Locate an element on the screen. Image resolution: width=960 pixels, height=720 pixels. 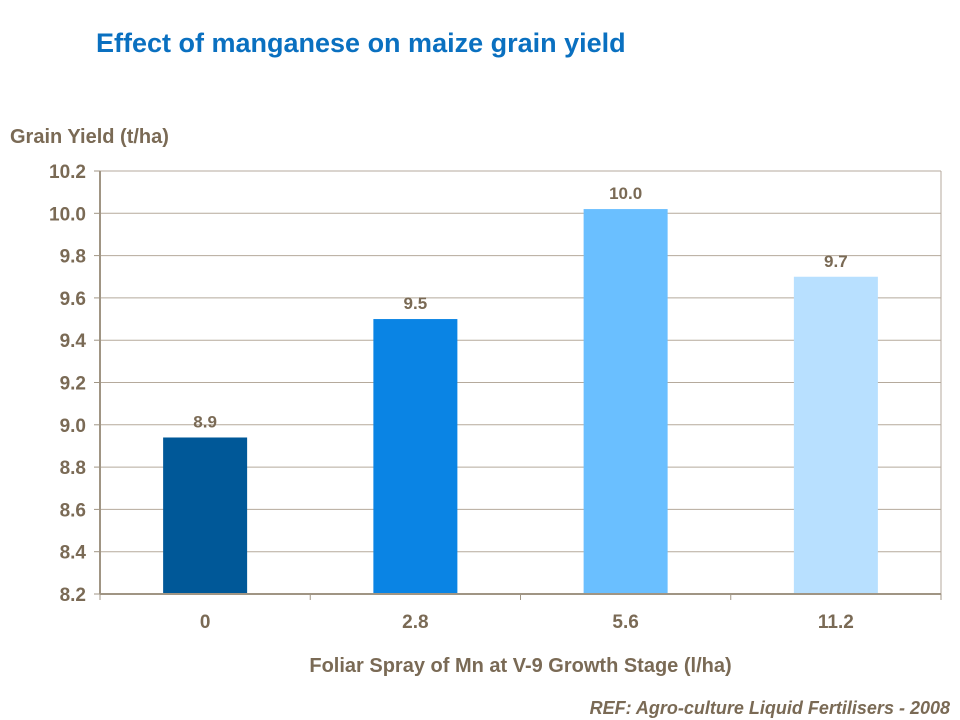
y-tick-label: 10.0 is located at coordinates (67, 214).